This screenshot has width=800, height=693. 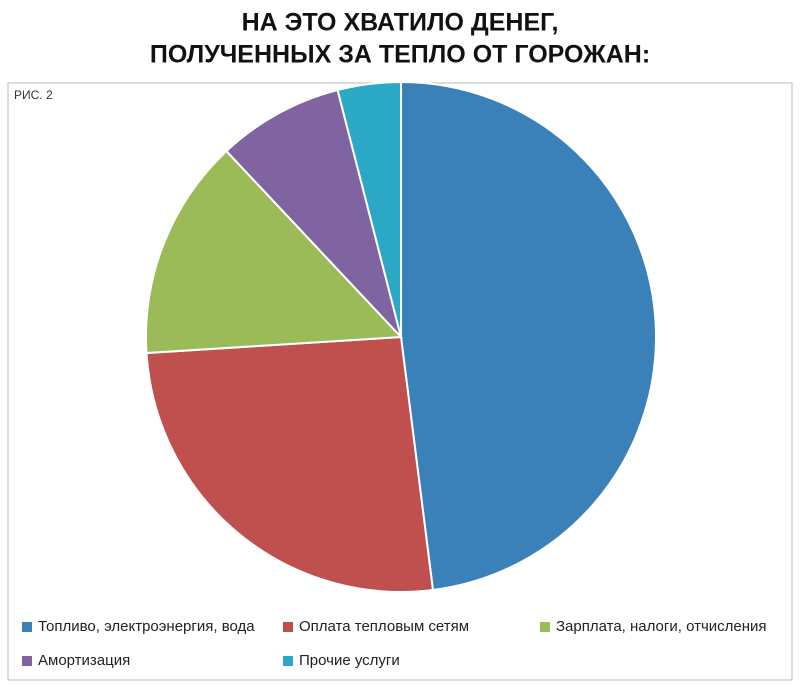 I want to click on chart-title: НА ЭТО ХВАТИЛО ДЕНЕГ,, so click(x=400, y=23).